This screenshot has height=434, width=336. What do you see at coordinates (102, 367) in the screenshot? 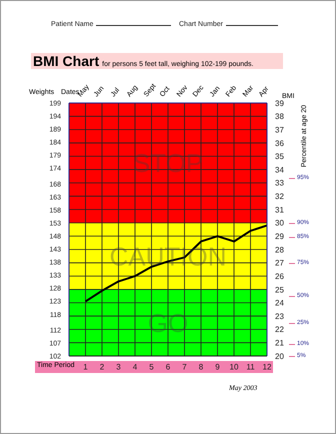
I see `x-tick-label: 2` at bounding box center [102, 367].